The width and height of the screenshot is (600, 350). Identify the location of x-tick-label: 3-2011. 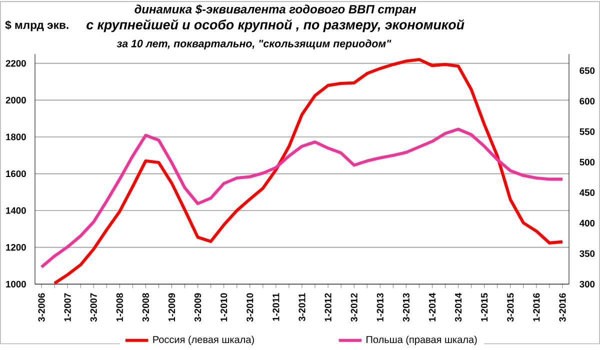
(302, 307).